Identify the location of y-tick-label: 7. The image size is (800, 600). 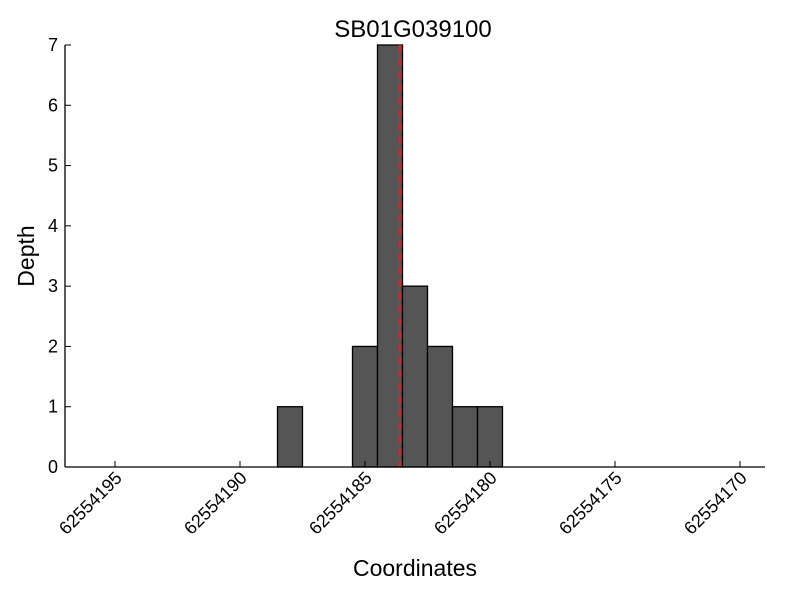
(53, 45).